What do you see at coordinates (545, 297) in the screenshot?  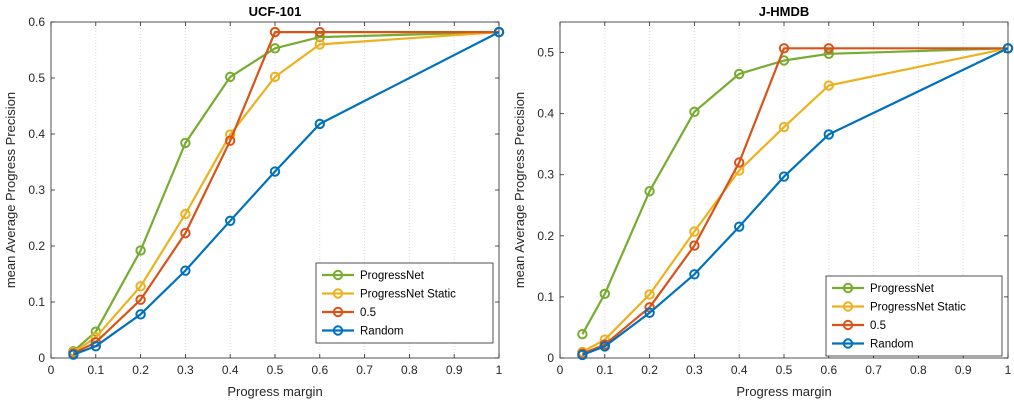 I see `y-tick-label: 0.1` at bounding box center [545, 297].